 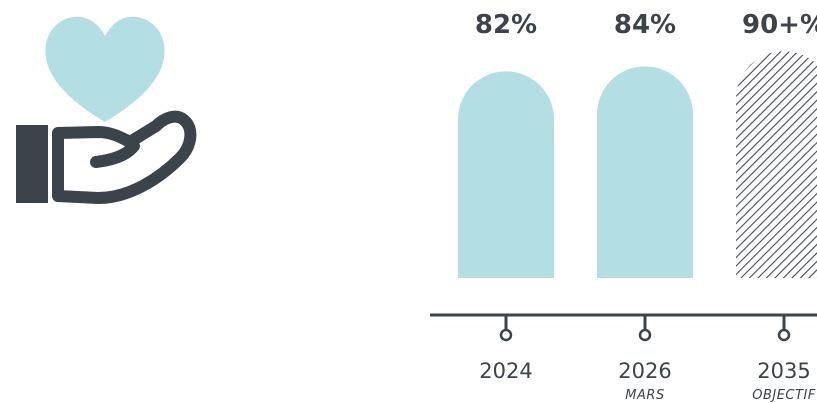 I want to click on tick-marker-2024, so click(x=506, y=335).